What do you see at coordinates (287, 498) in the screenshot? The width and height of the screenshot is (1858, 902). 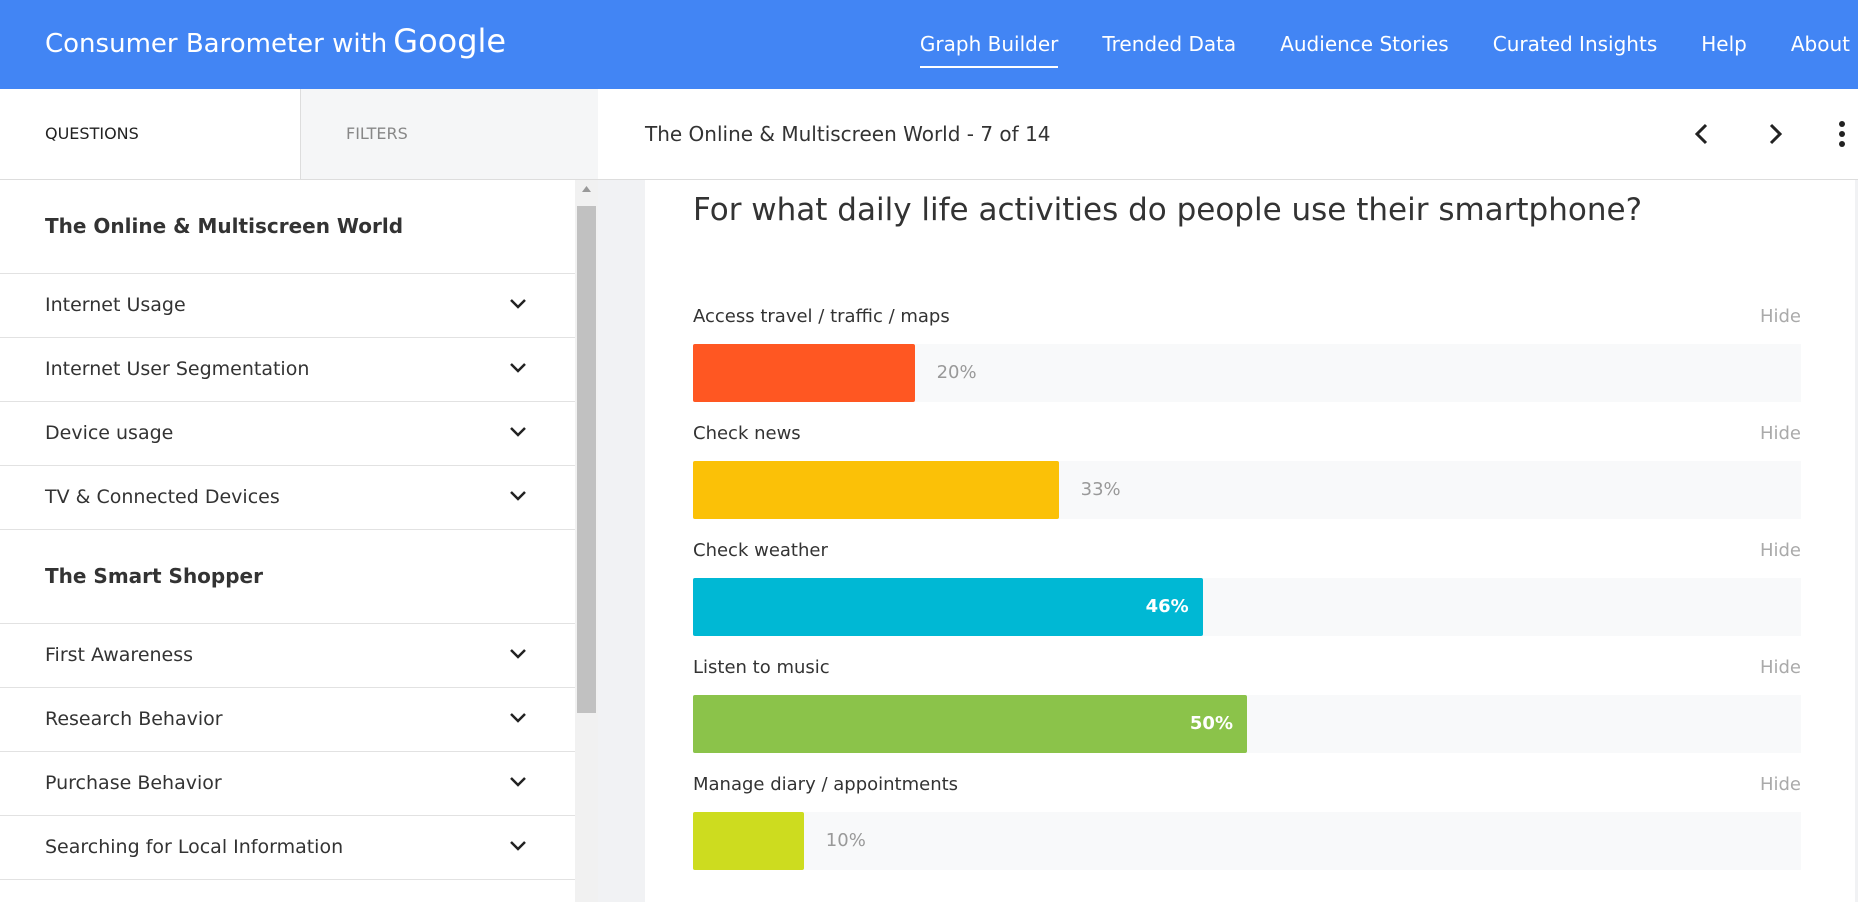 I see `accordion-item: TV & Connected Devices` at bounding box center [287, 498].